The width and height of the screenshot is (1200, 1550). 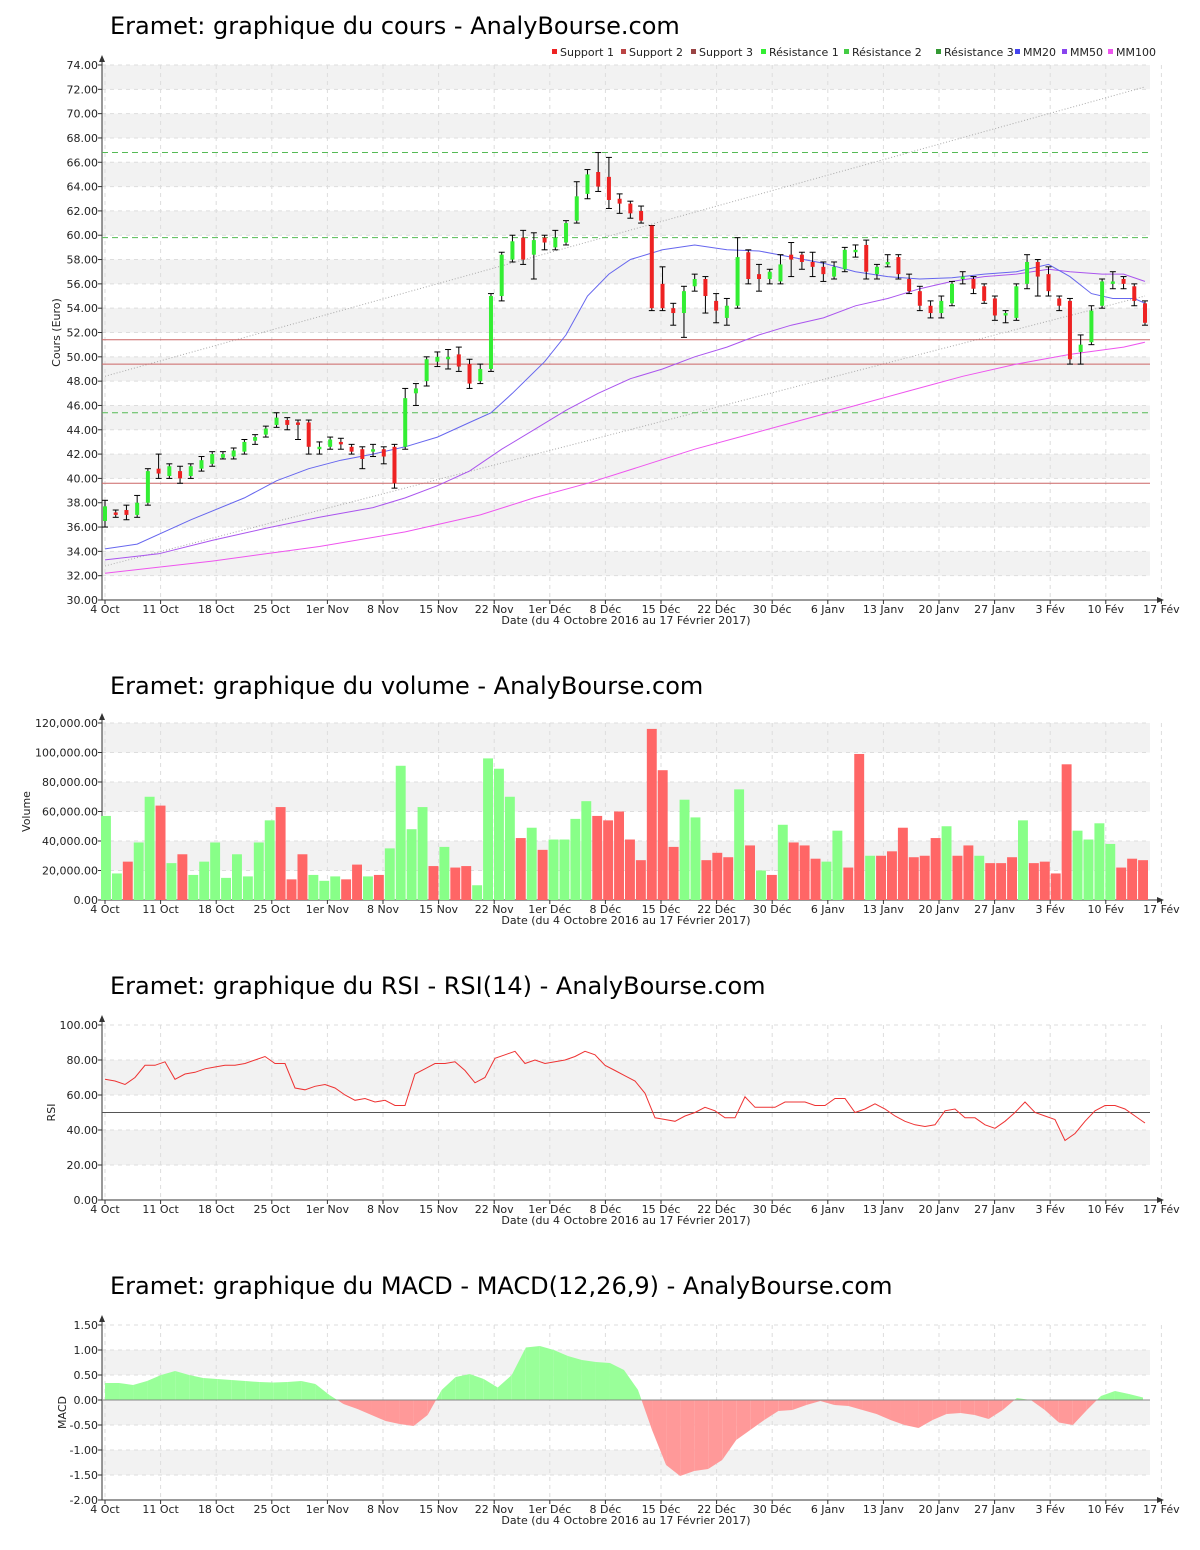 What do you see at coordinates (102, 1318) in the screenshot?
I see `y-axis-arrow` at bounding box center [102, 1318].